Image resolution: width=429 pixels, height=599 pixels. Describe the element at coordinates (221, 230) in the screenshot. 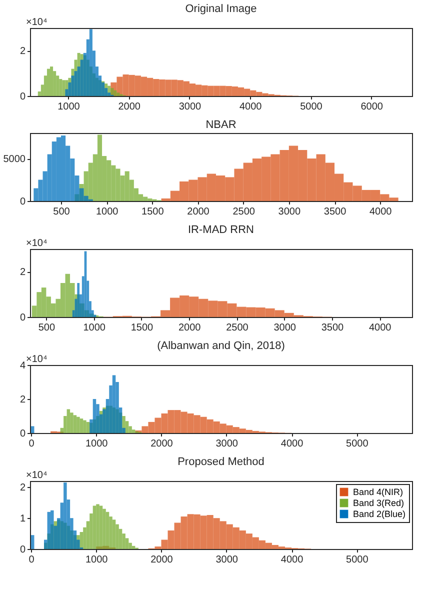

I see `chart-title: IR-MAD RRN` at that location.